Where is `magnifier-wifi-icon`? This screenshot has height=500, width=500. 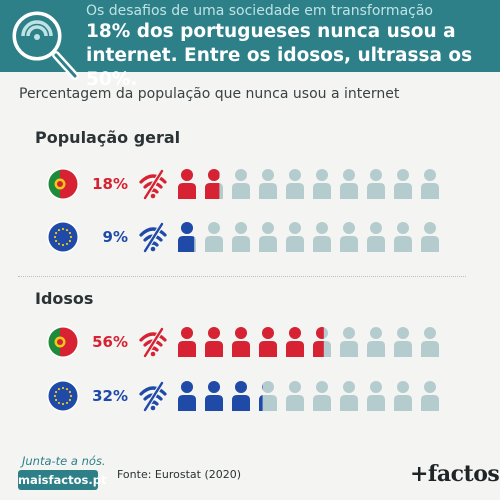 magnifier-wifi-icon is located at coordinates (44, 44).